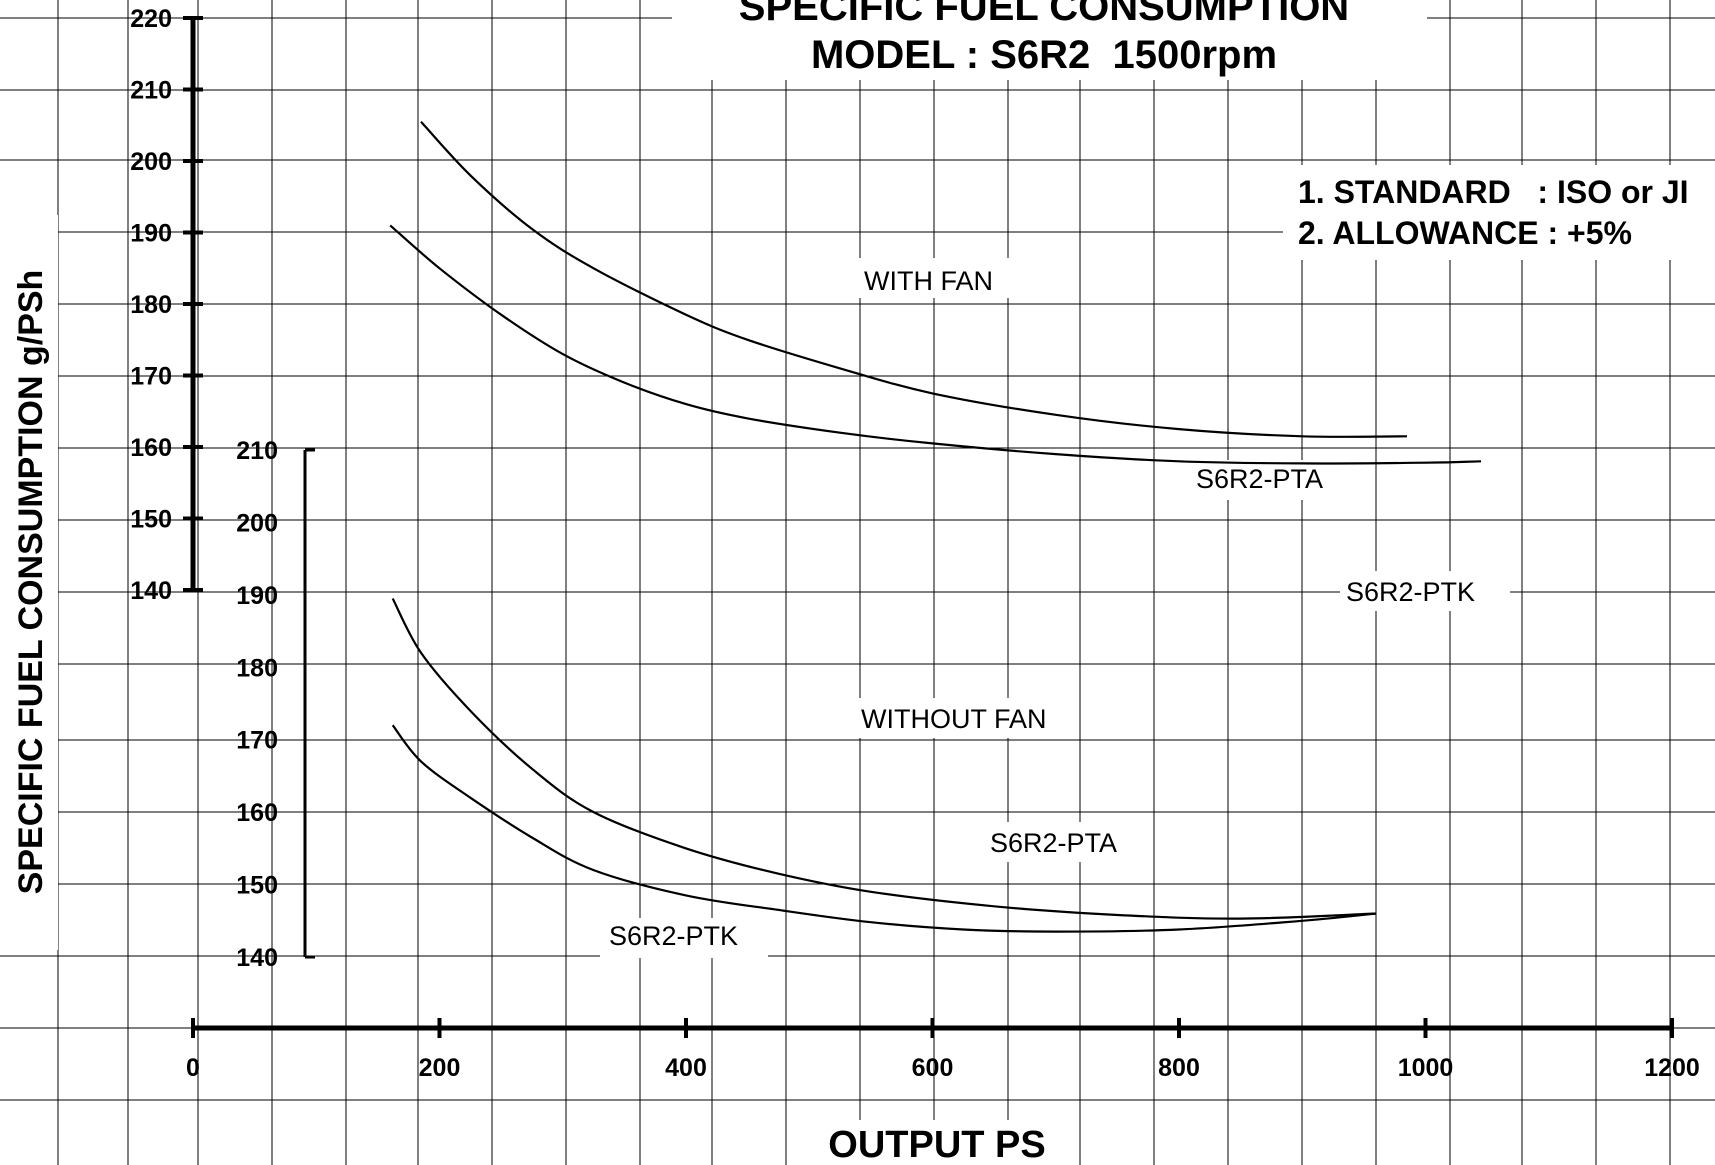  What do you see at coordinates (884, 828) in the screenshot?
I see `series-line-without-fan-s6r2-ptk` at bounding box center [884, 828].